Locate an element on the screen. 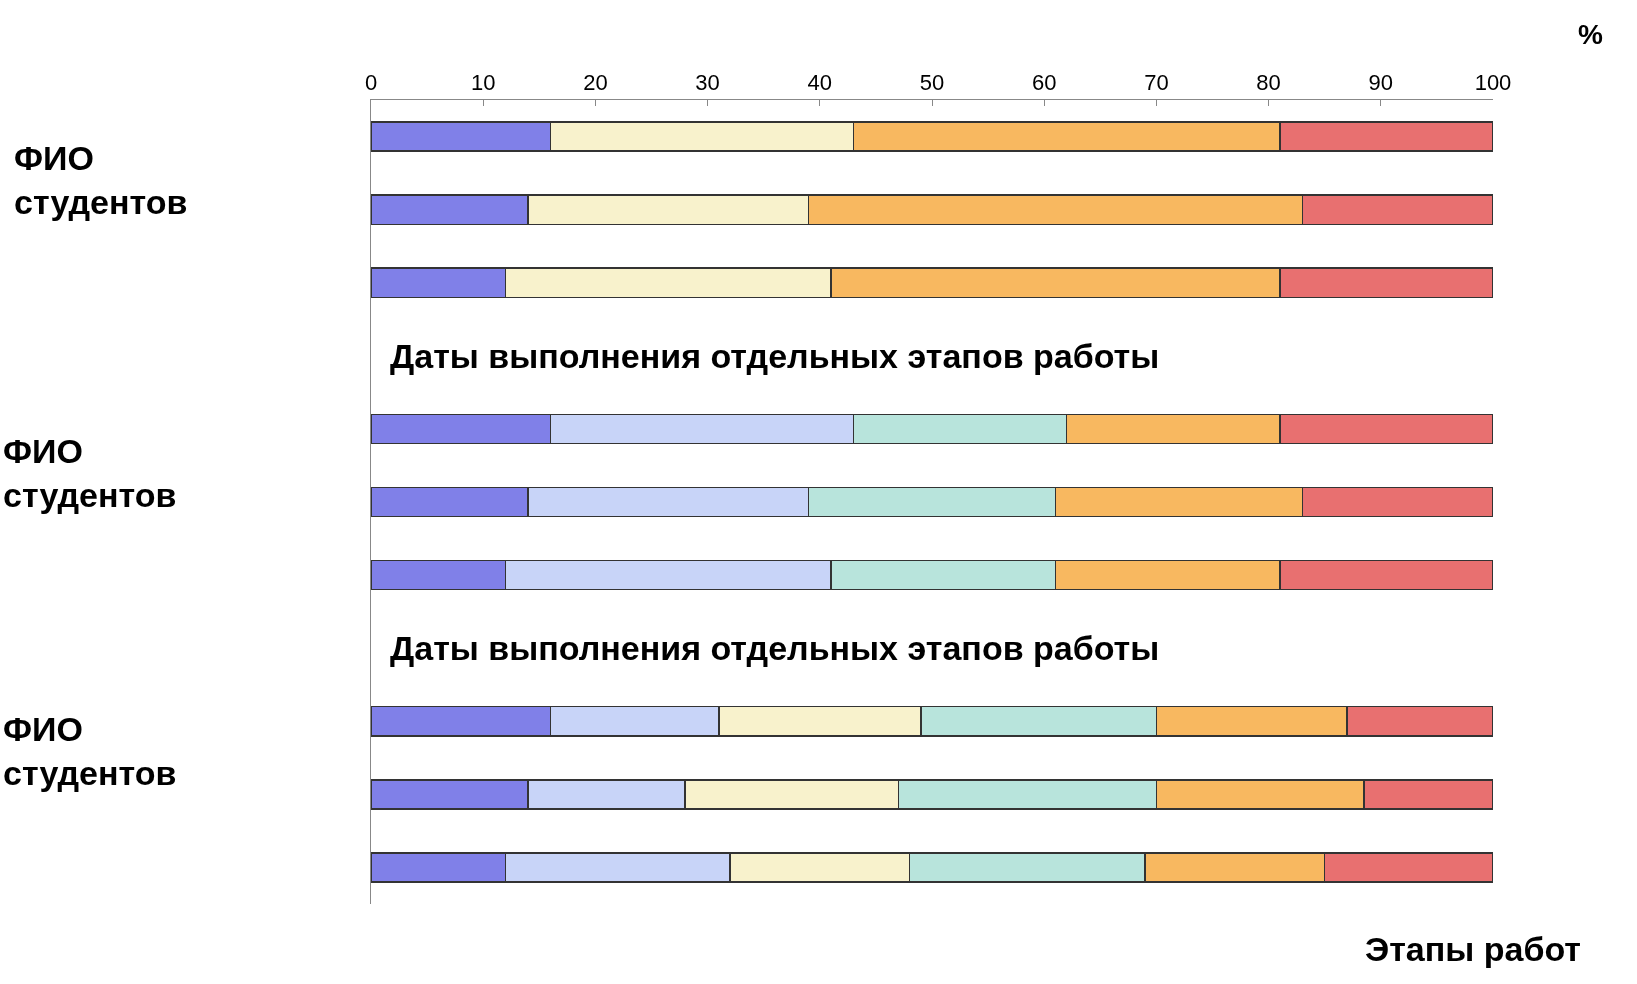 This screenshot has height=984, width=1637. x-tick-label: 0 is located at coordinates (371, 83).